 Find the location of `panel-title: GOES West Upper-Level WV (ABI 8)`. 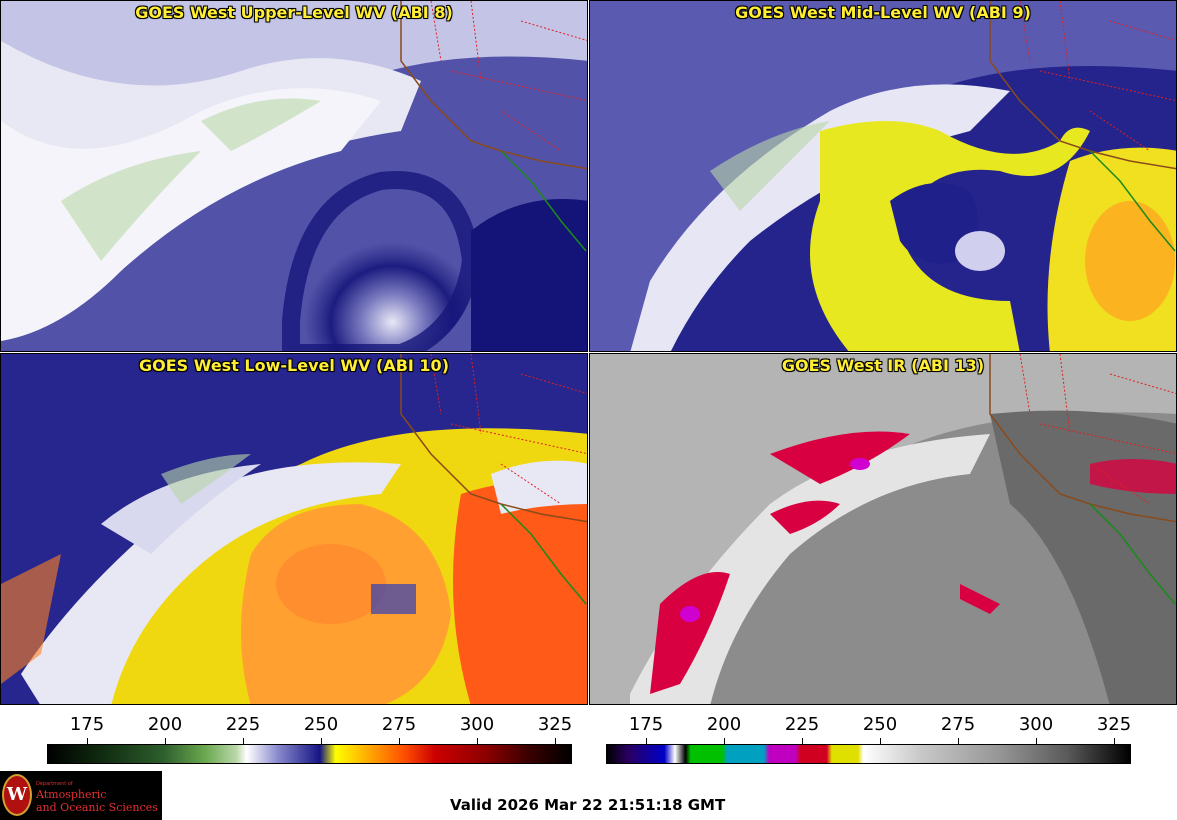

panel-title: GOES West Upper-Level WV (ABI 8) is located at coordinates (294, 12).